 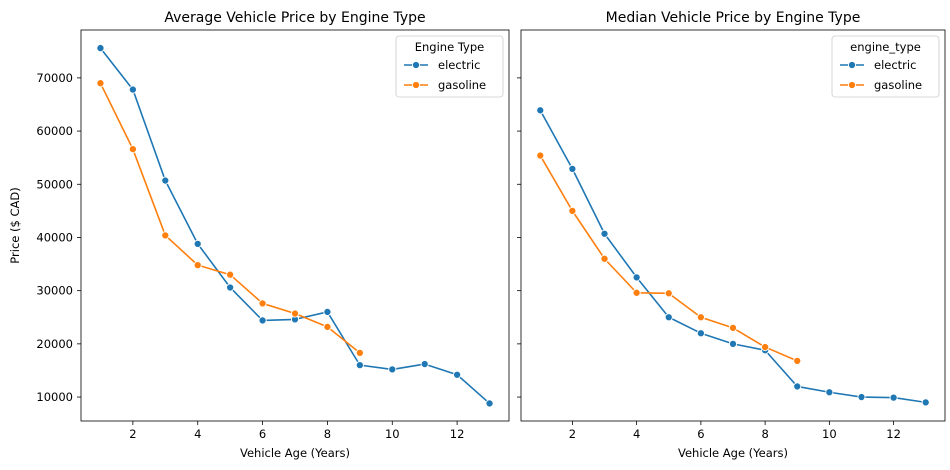 What do you see at coordinates (449, 47) in the screenshot?
I see `legend-title: Engine Type` at bounding box center [449, 47].